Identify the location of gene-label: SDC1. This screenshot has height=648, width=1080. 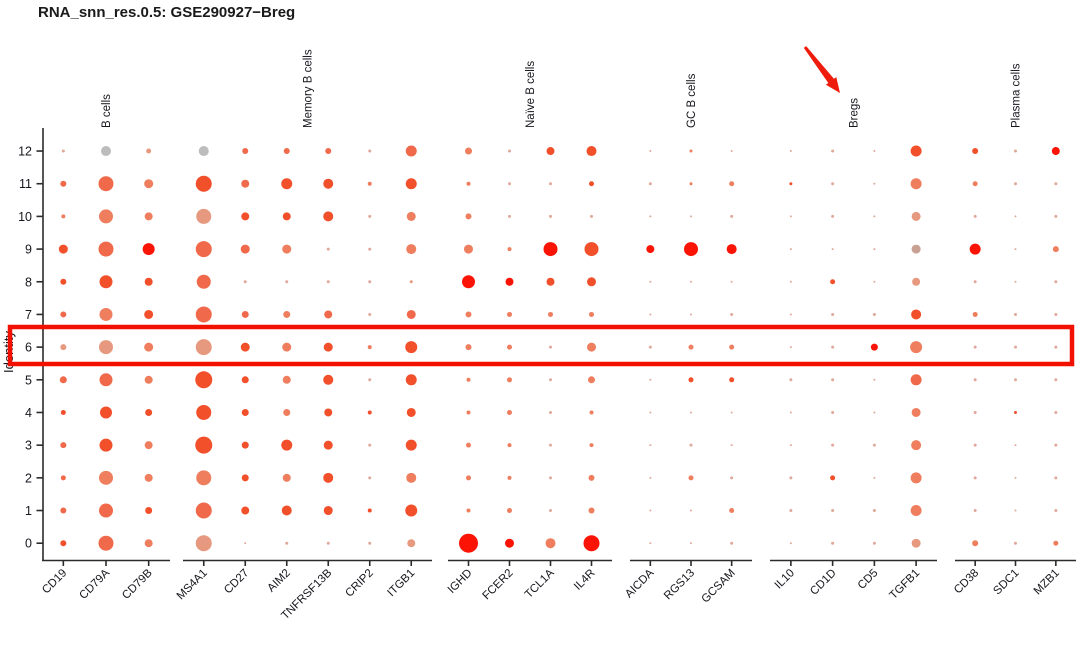
(1006, 582).